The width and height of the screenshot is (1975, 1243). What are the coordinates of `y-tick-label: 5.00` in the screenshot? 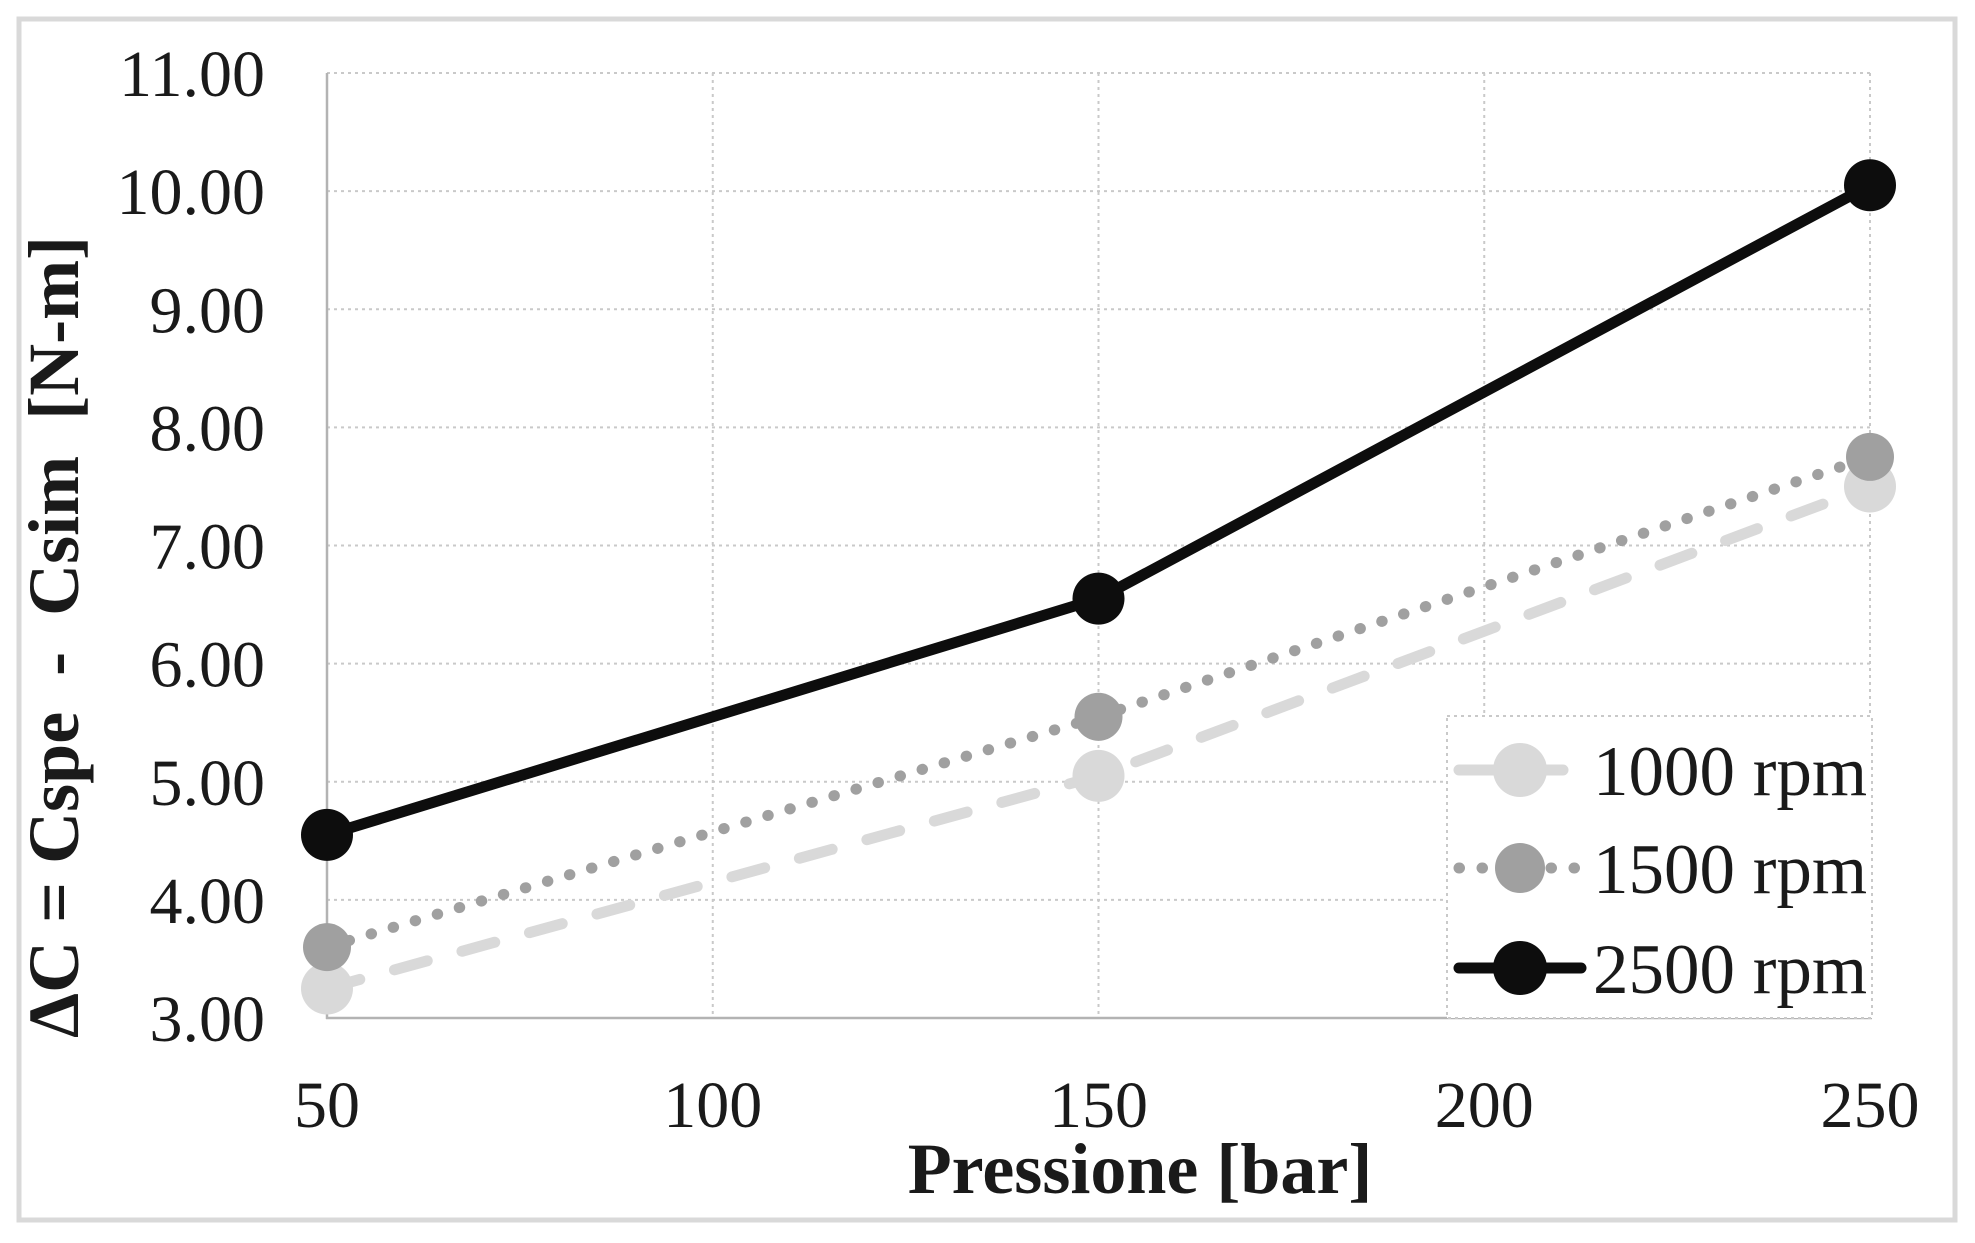 It's located at (208, 783).